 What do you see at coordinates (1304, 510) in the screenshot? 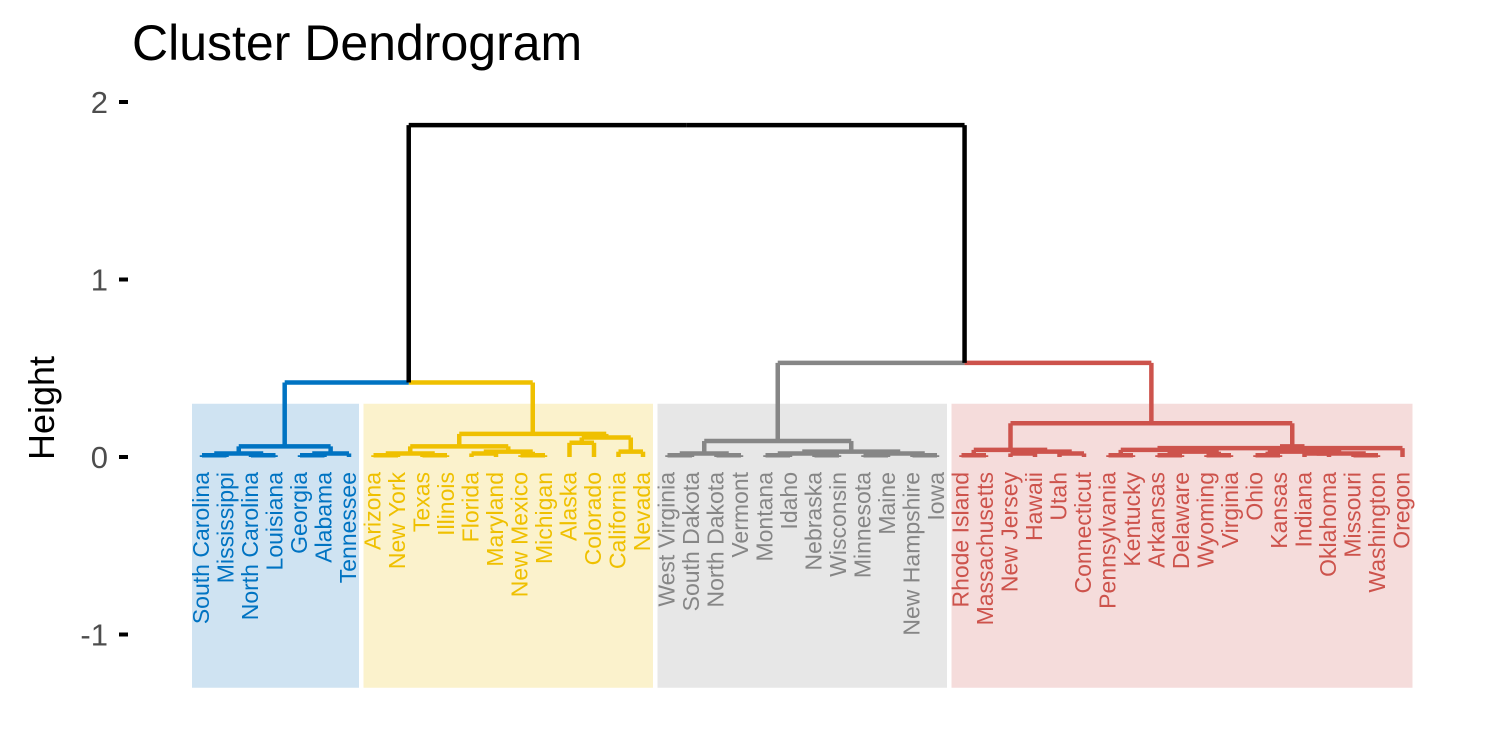
I see `leaf-label: Indiana` at bounding box center [1304, 510].